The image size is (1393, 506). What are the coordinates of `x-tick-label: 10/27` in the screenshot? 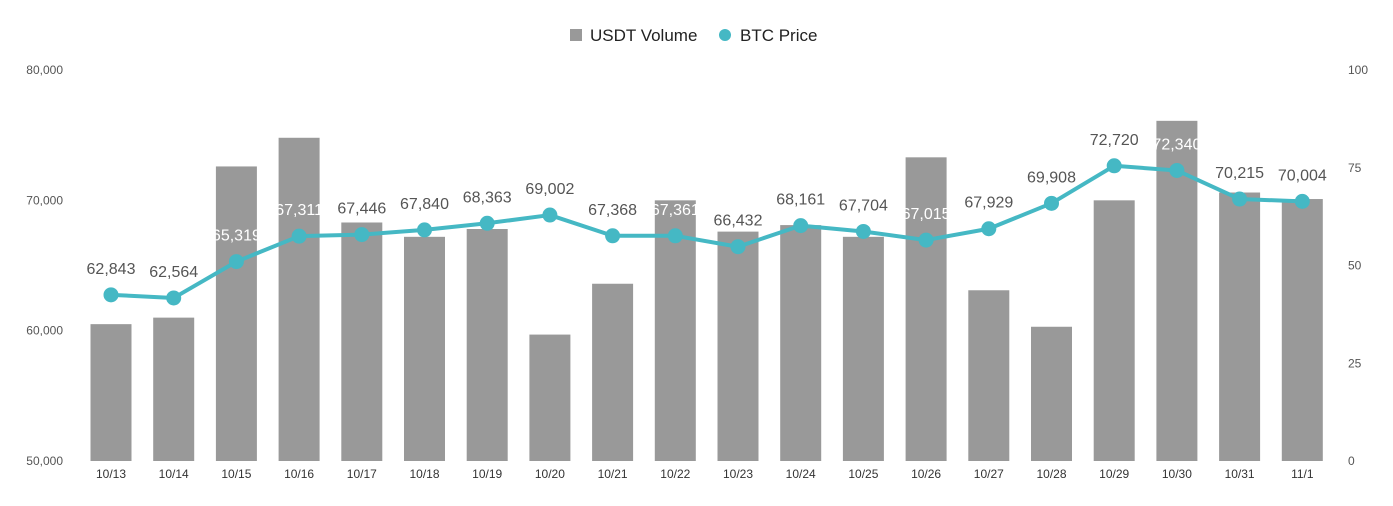 It's located at (989, 474).